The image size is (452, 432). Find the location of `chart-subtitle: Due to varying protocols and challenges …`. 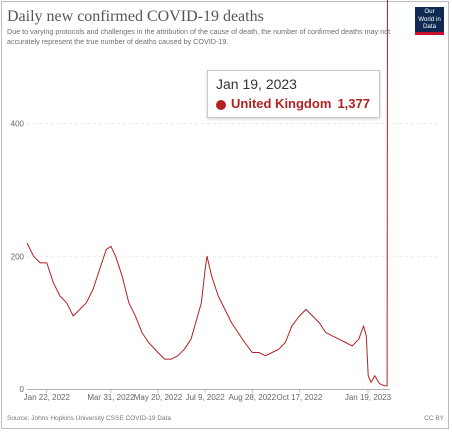

chart-subtitle: Due to varying protocols and challenges … is located at coordinates (199, 36).